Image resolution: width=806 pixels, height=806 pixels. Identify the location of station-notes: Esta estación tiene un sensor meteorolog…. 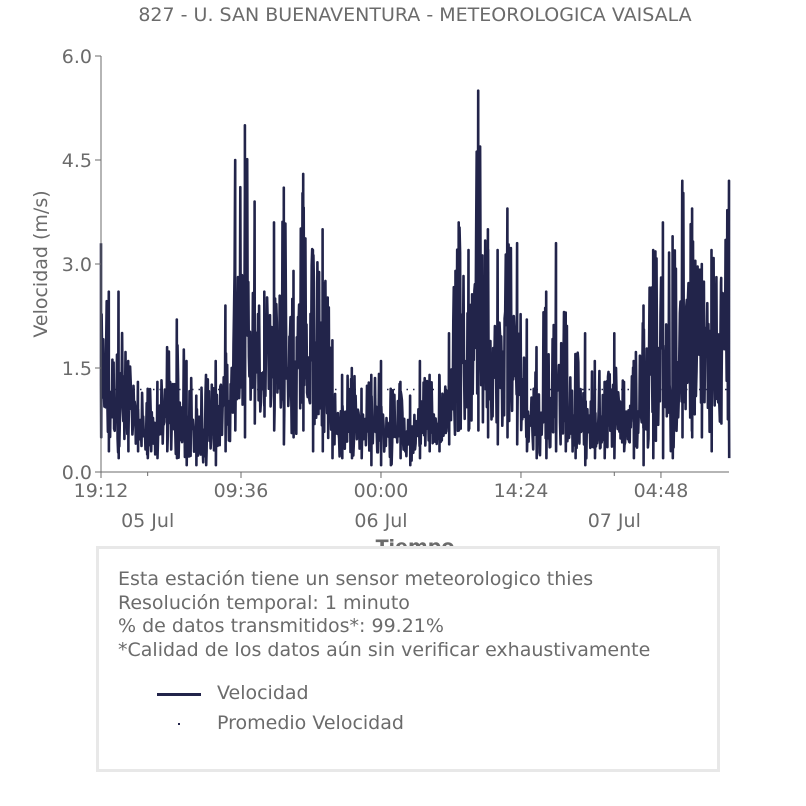
(384, 615).